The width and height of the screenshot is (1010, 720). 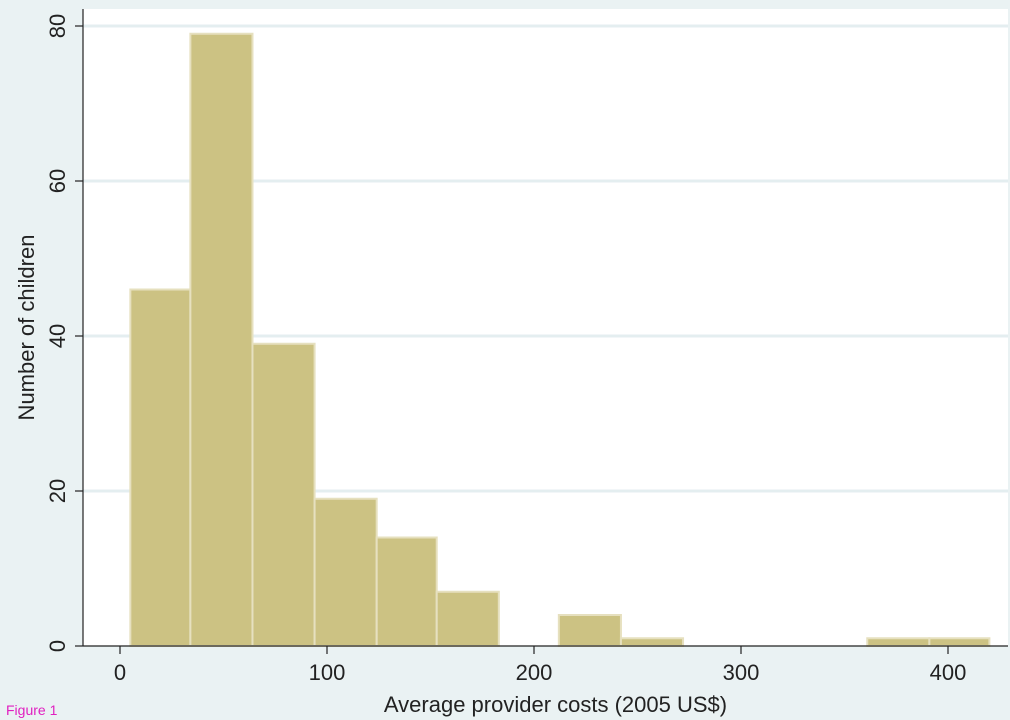 What do you see at coordinates (57, 26) in the screenshot?
I see `y-tick-label-80: 80` at bounding box center [57, 26].